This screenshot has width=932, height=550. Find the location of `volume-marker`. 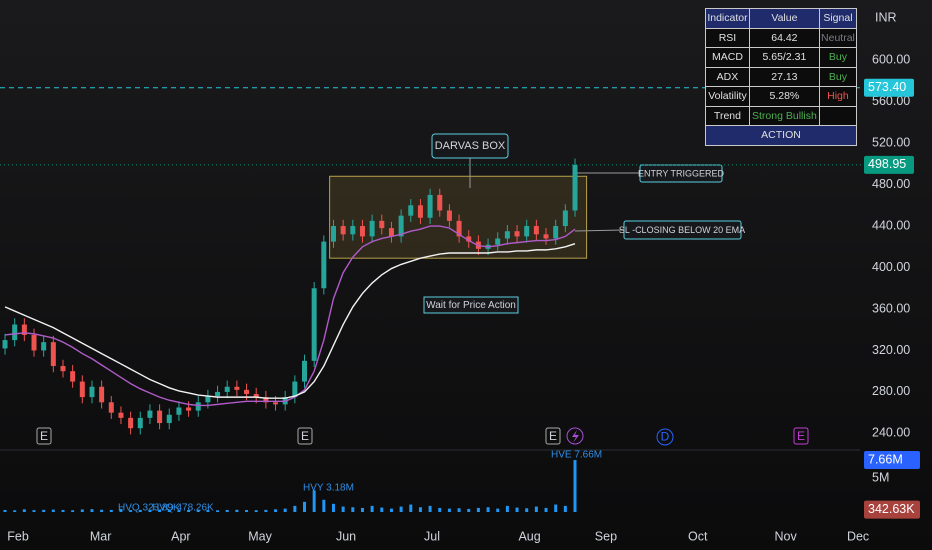

volume-marker is located at coordinates (892, 509).